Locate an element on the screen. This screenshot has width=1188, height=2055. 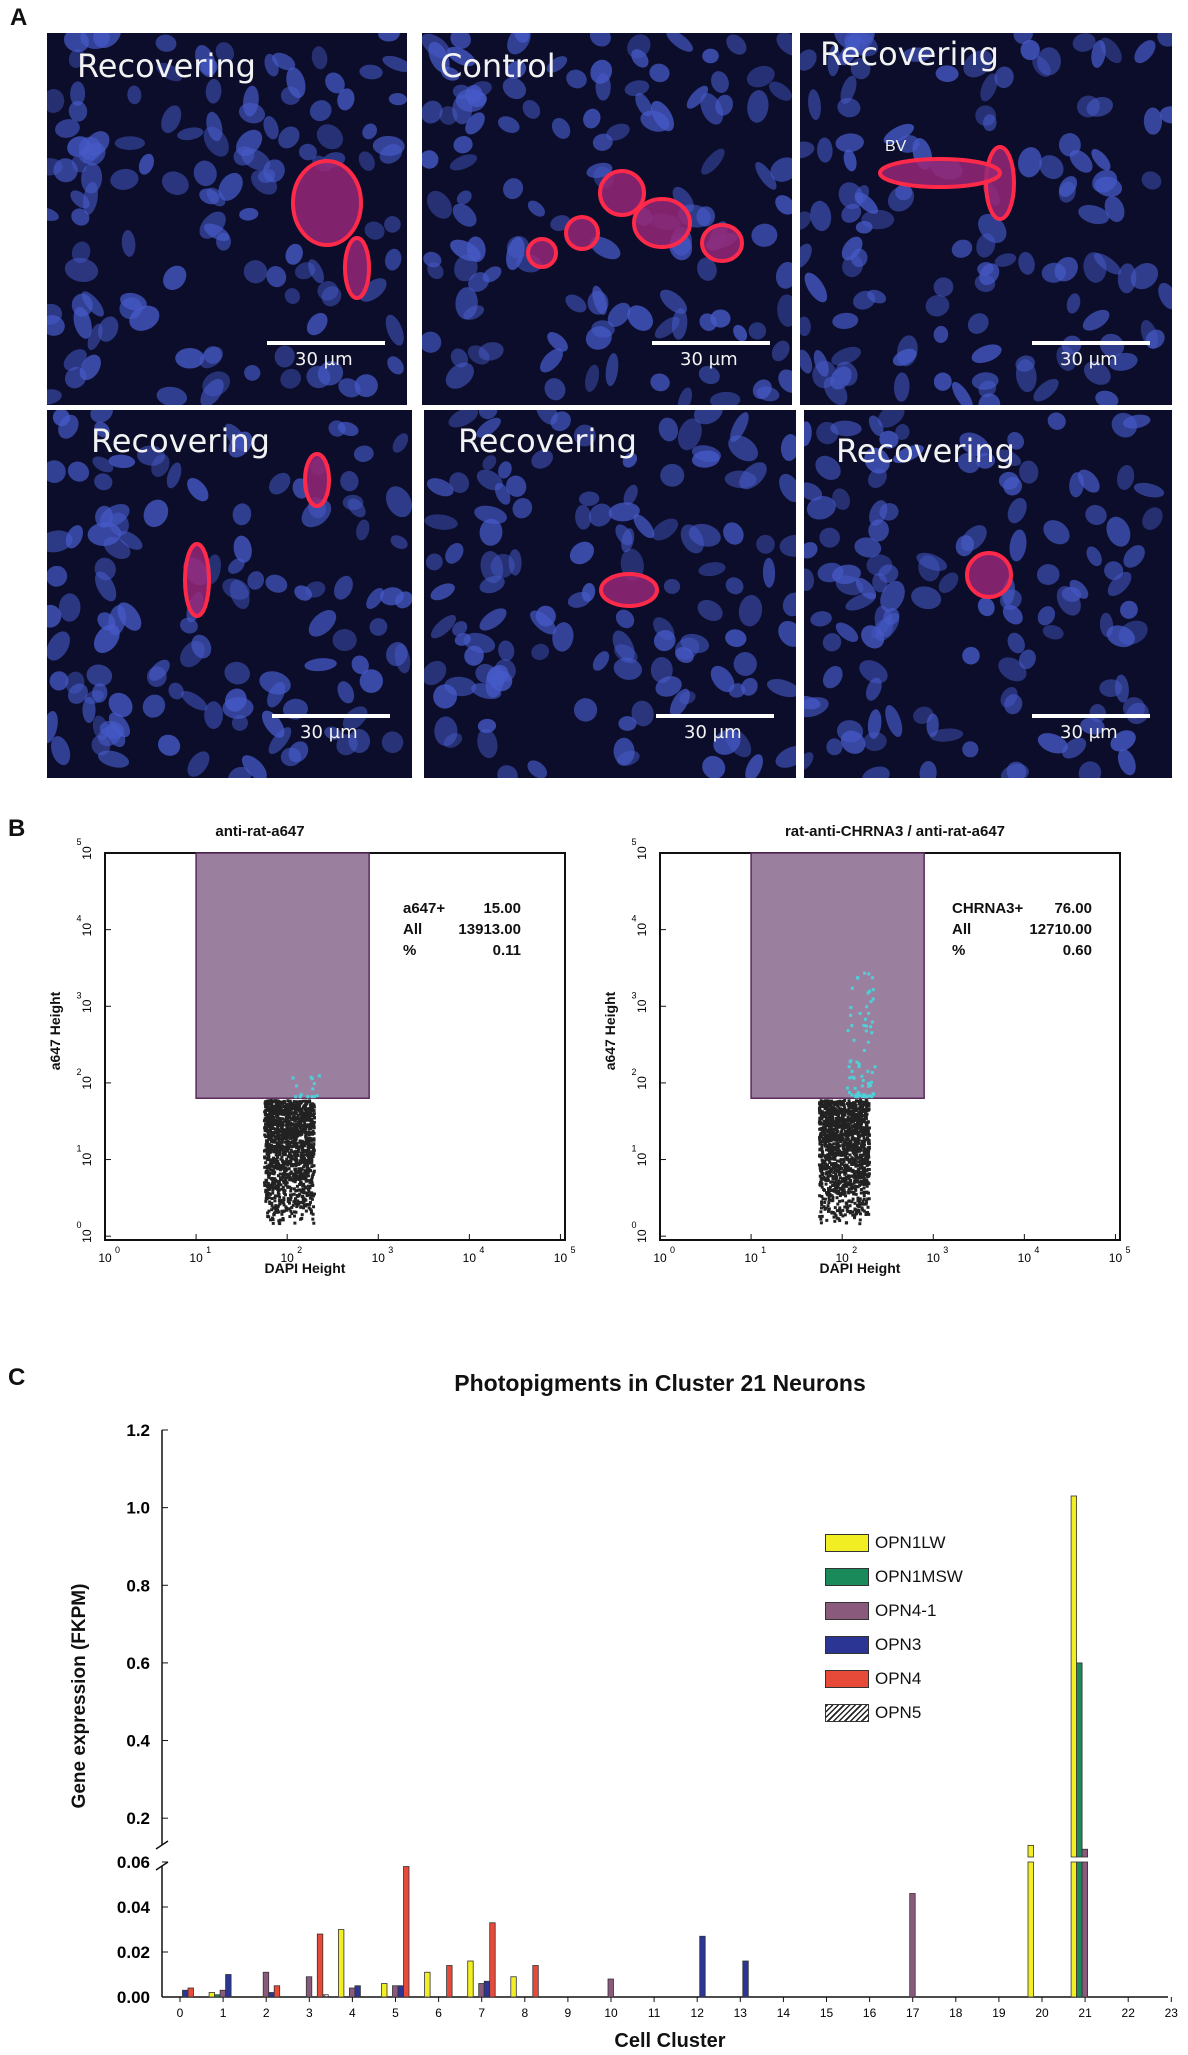
micrograph-image is located at coordinates (610, 594).